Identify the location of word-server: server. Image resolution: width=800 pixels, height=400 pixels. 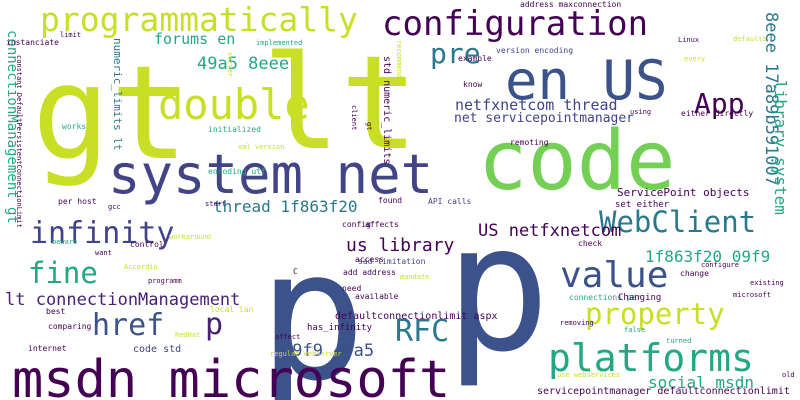
(230, 65).